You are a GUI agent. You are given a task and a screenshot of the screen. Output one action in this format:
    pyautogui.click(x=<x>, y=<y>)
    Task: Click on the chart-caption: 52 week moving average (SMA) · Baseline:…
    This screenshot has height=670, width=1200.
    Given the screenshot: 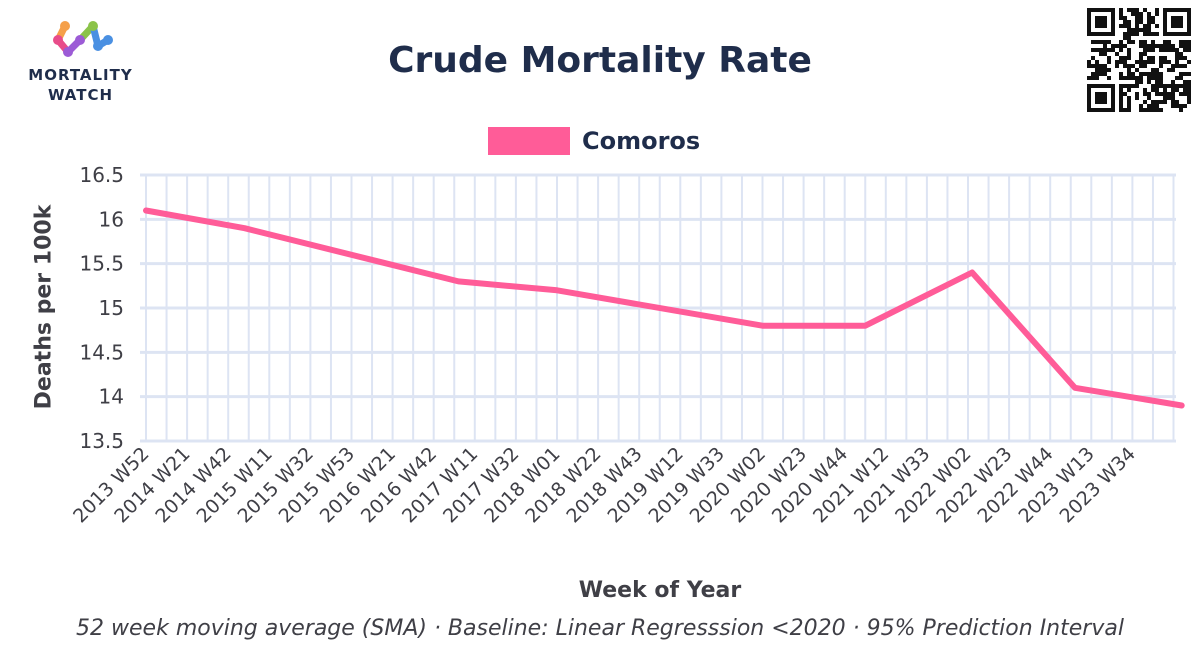 What is the action you would take?
    pyautogui.click(x=600, y=628)
    